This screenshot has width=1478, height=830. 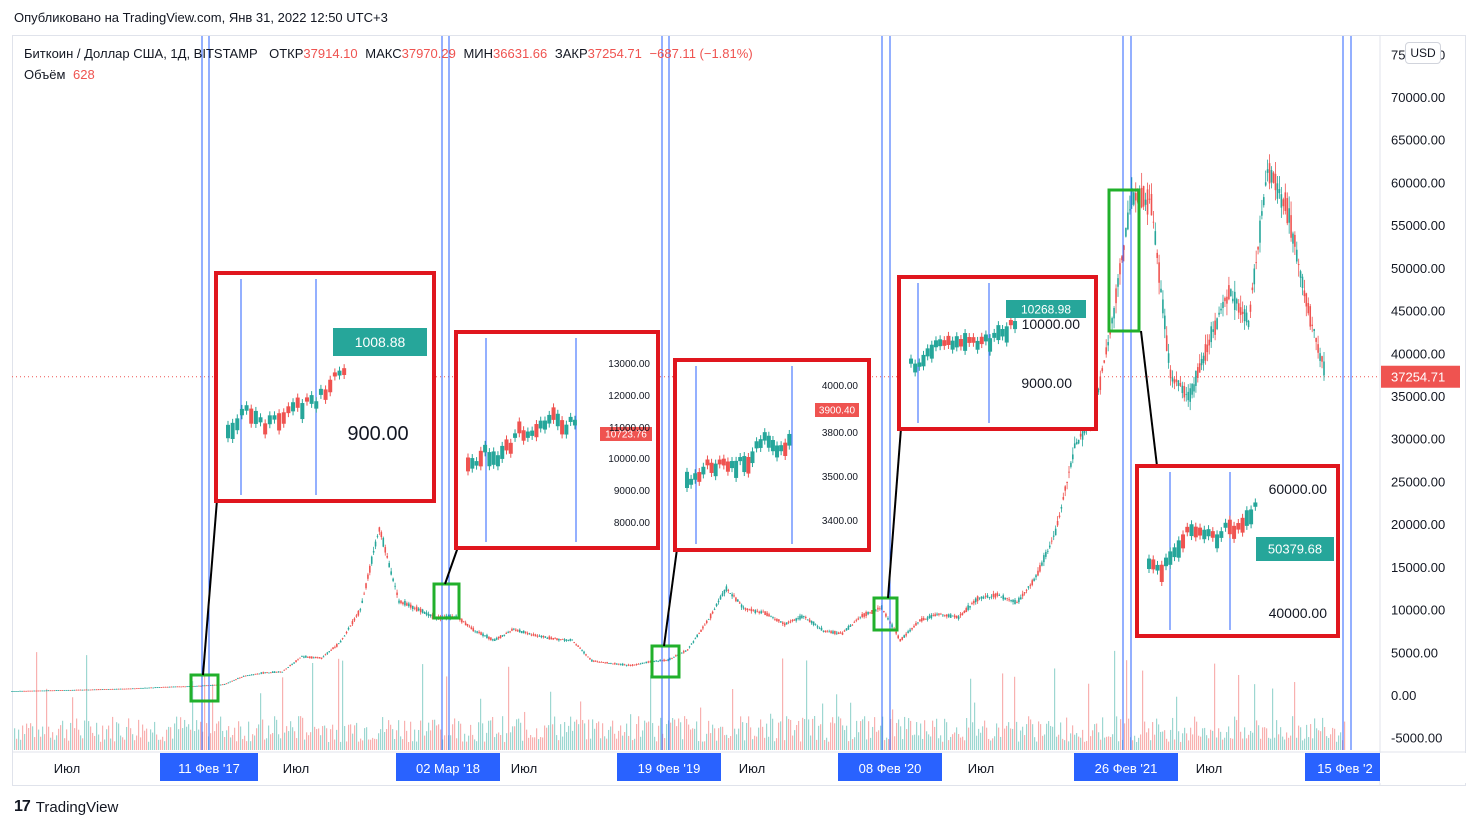 I want to click on connector-line, so click(x=210, y=587).